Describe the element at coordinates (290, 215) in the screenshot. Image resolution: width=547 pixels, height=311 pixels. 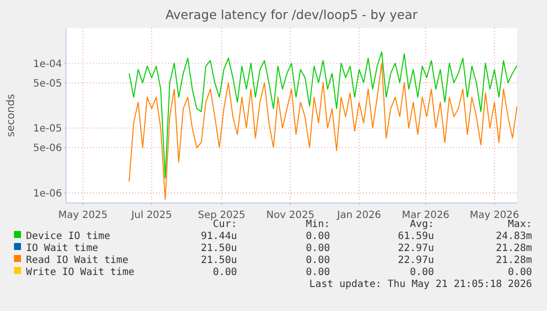
I see `x-tick-label: Nov 2025` at that location.